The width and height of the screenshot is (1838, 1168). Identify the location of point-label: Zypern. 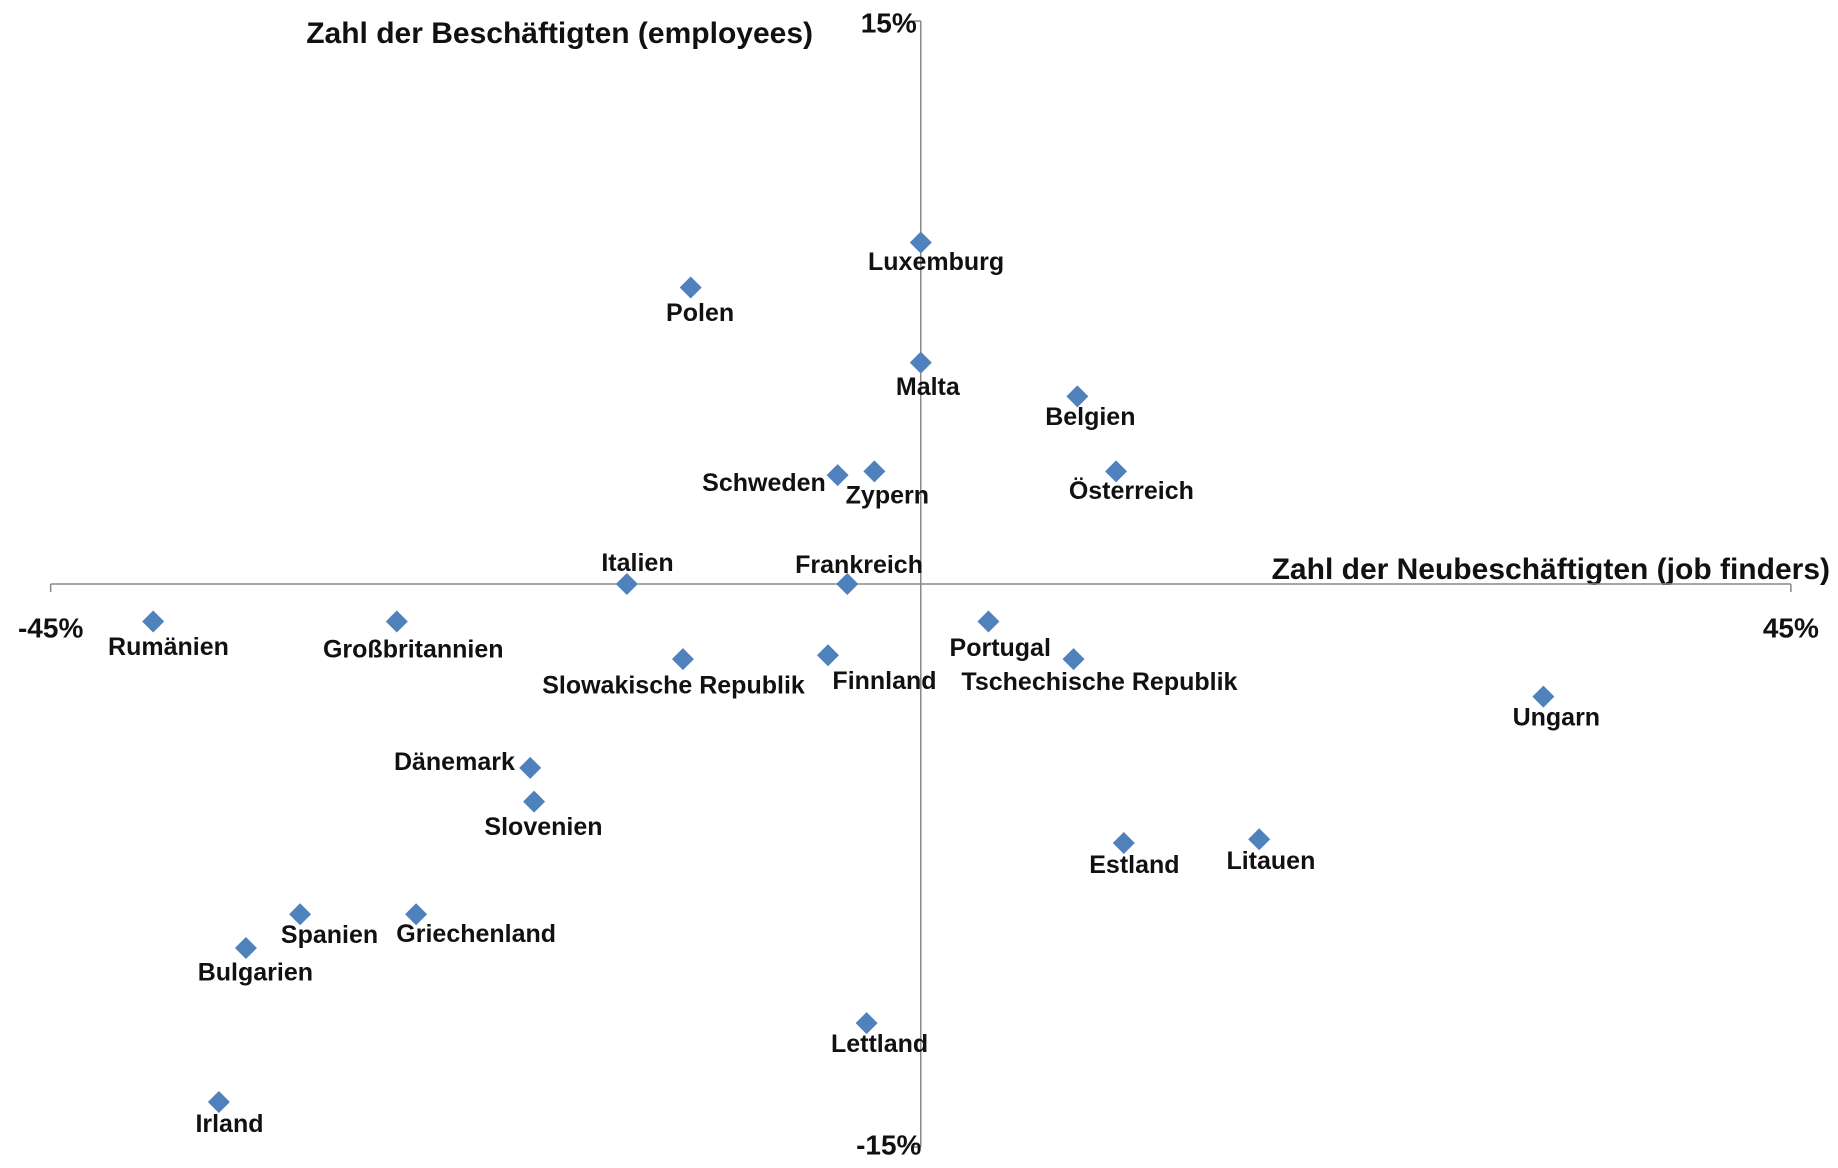
(887, 496).